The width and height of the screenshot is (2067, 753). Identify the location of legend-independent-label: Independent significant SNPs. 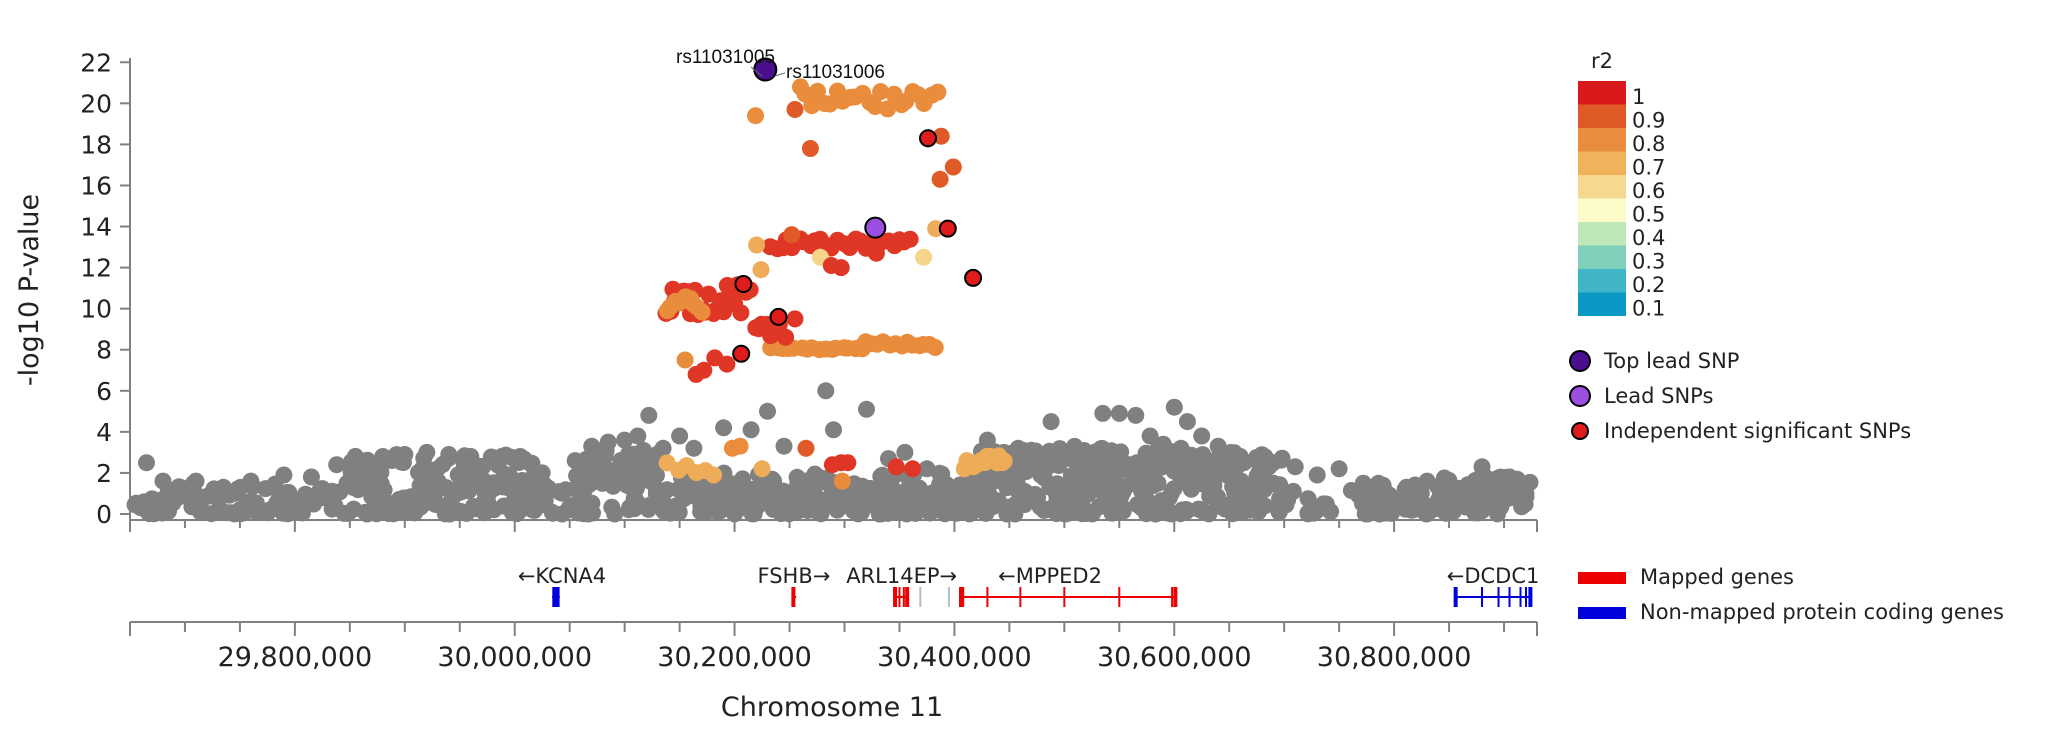
(1757, 431).